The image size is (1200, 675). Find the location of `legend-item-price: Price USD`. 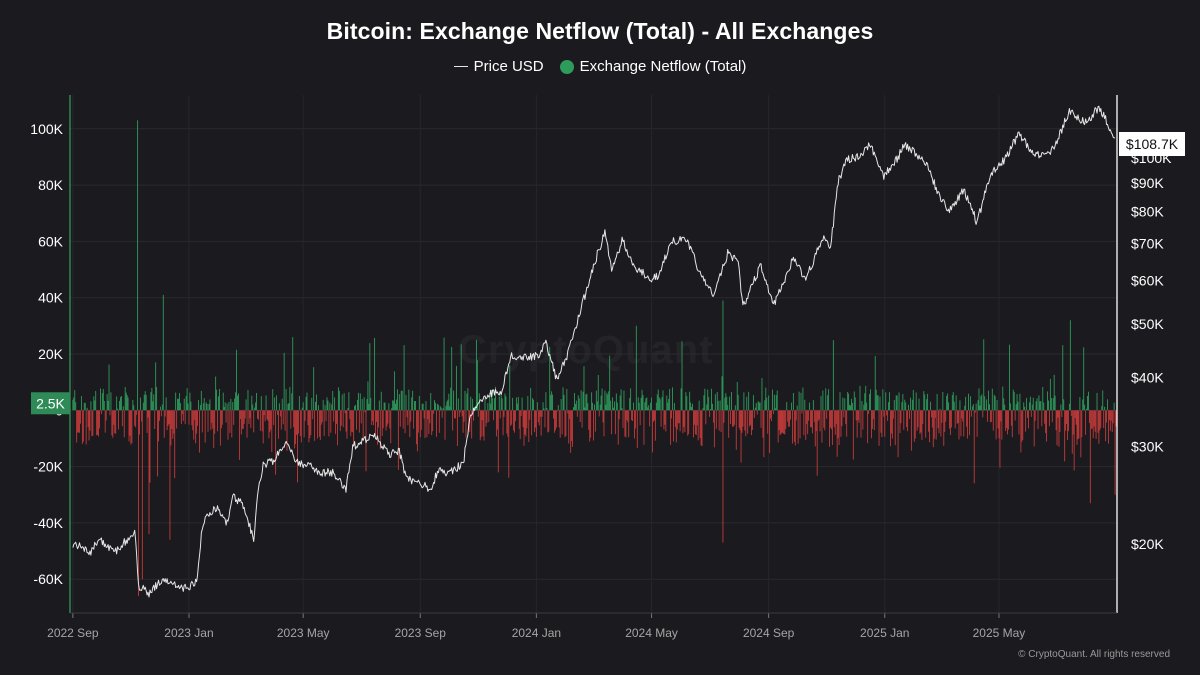

legend-item-price: Price USD is located at coordinates (498, 66).